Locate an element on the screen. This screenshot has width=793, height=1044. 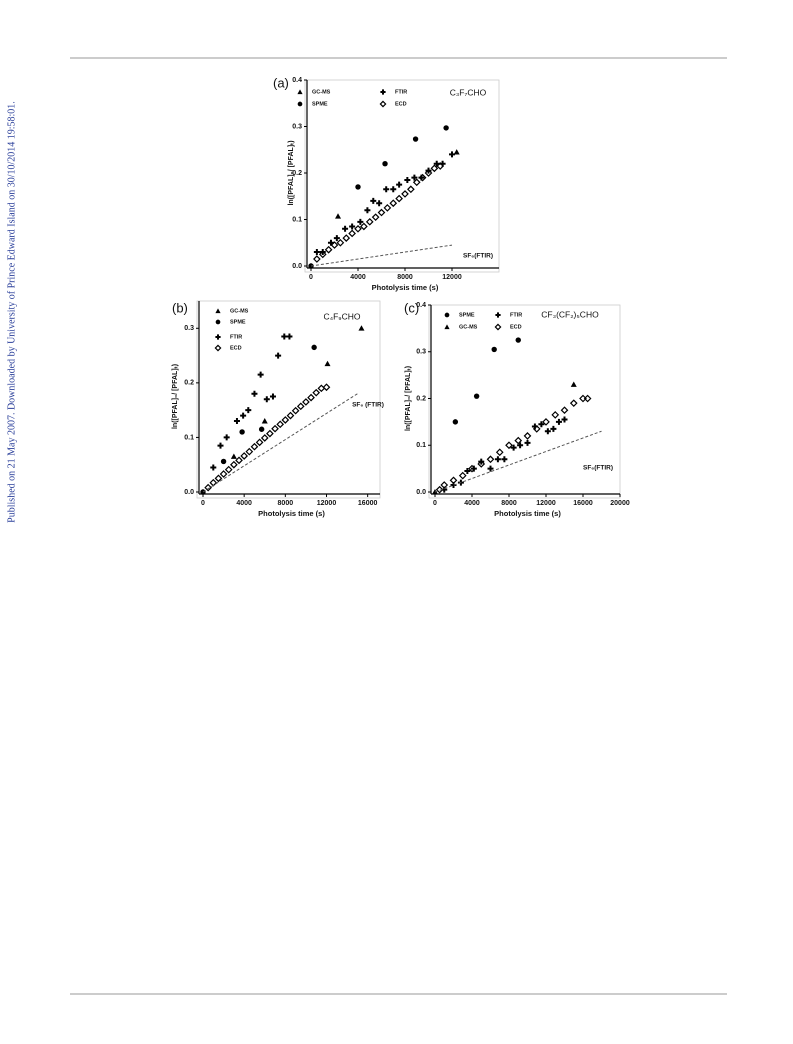
panel-label: (a) is located at coordinates (281, 82).